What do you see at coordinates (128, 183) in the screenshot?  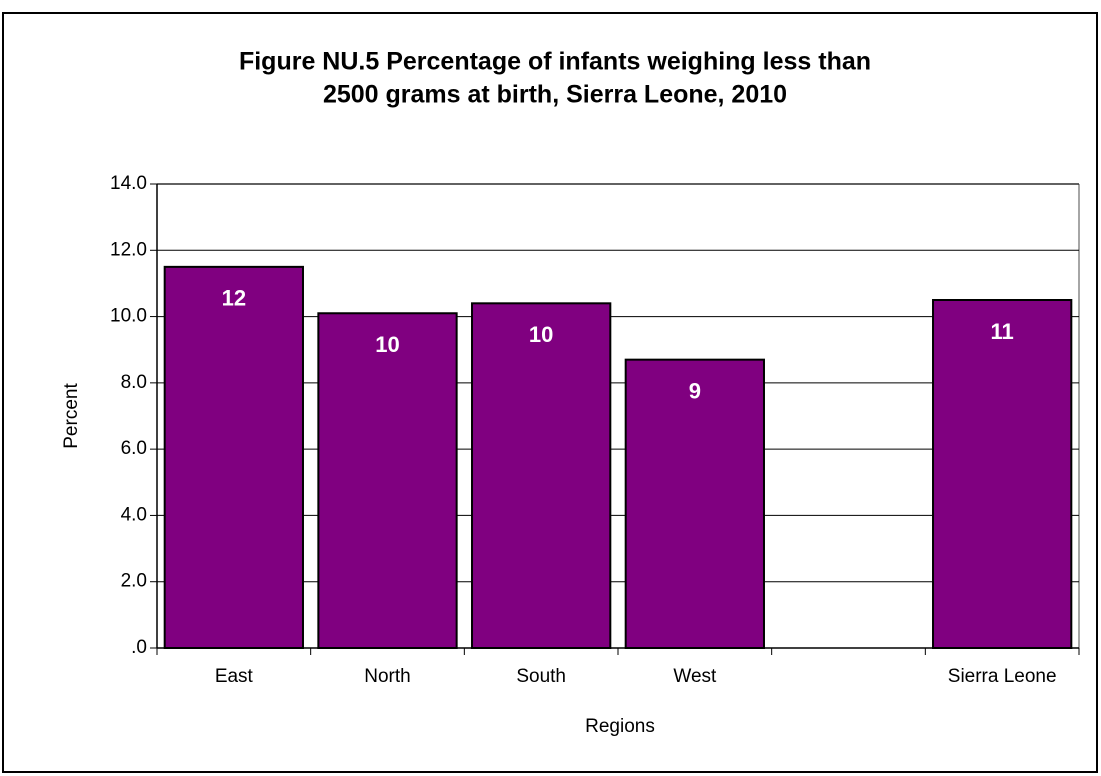 I see `y-tick-label: 14.0` at bounding box center [128, 183].